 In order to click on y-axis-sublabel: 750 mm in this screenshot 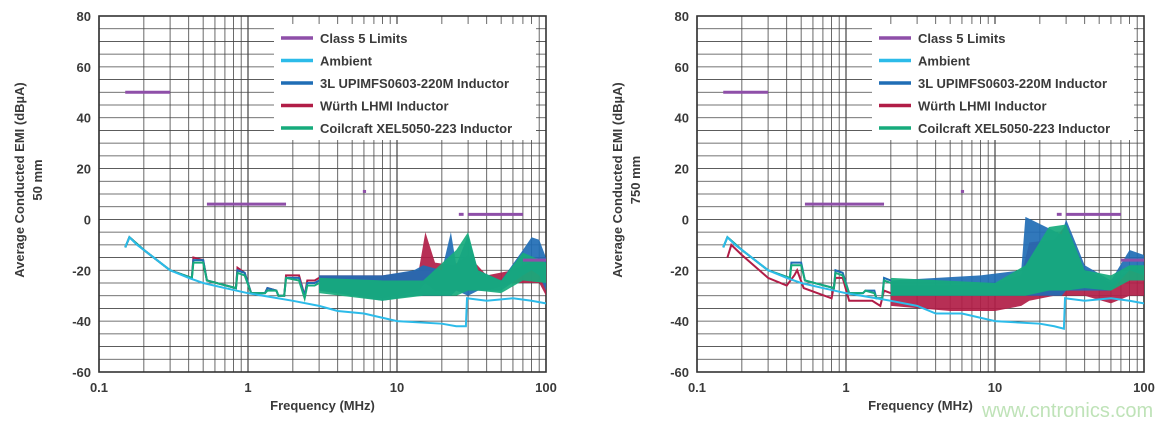, I will do `click(635, 180)`.